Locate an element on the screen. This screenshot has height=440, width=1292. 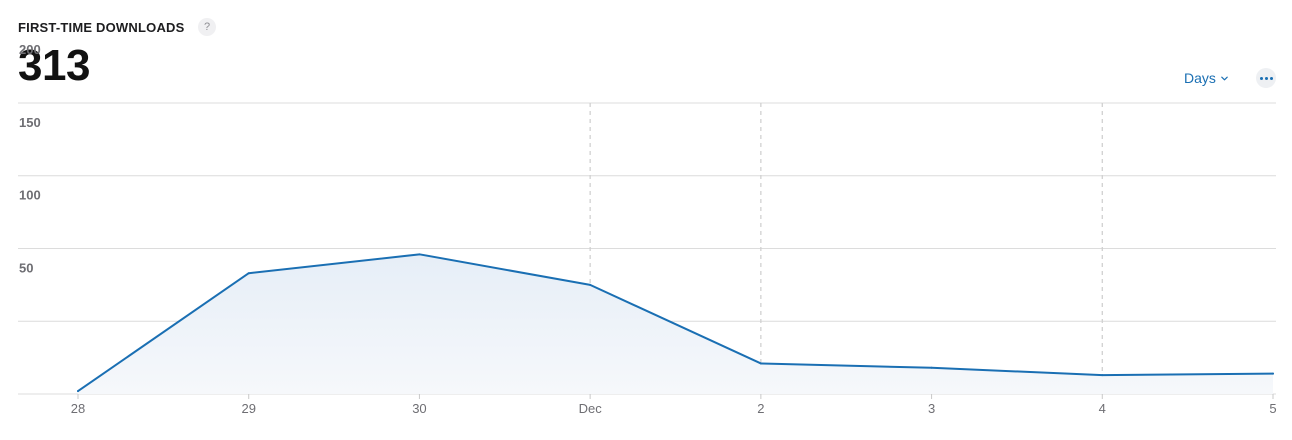
y-tick-label-150: 150 is located at coordinates (30, 122).